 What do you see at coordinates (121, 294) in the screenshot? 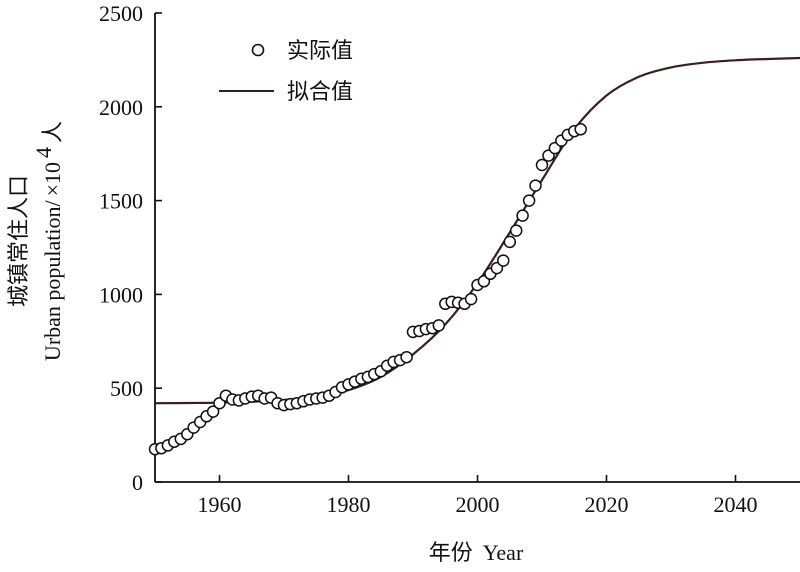
I see `y-tick-label: 1000` at bounding box center [121, 294].